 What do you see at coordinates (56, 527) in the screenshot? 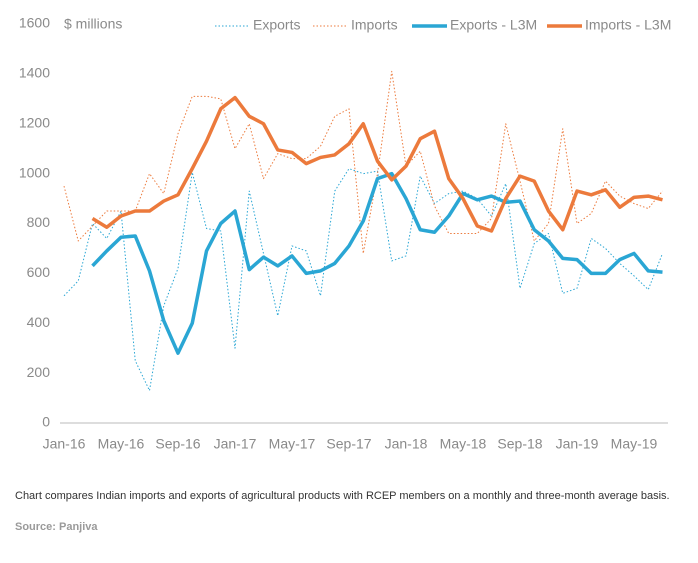
I see `source: Source: Panjiva` at bounding box center [56, 527].